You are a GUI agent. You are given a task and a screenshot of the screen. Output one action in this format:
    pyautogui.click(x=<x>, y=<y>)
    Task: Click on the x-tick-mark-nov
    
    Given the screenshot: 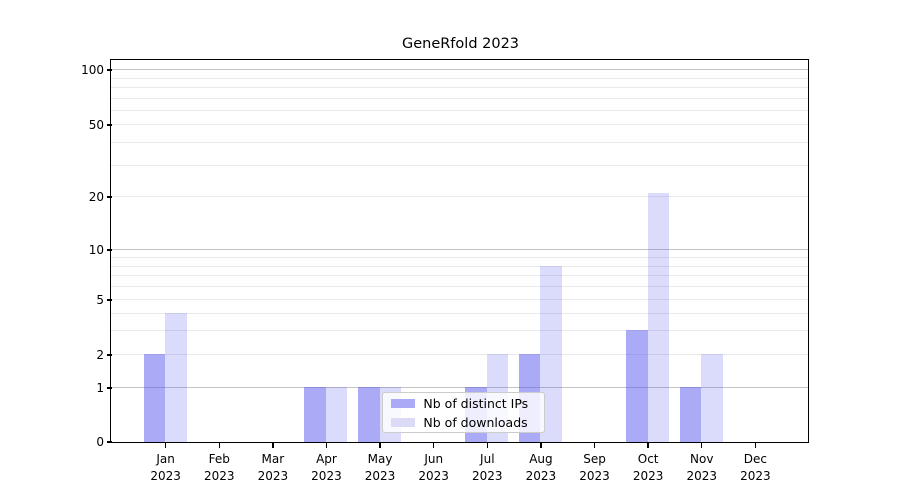 What is the action you would take?
    pyautogui.click(x=702, y=445)
    